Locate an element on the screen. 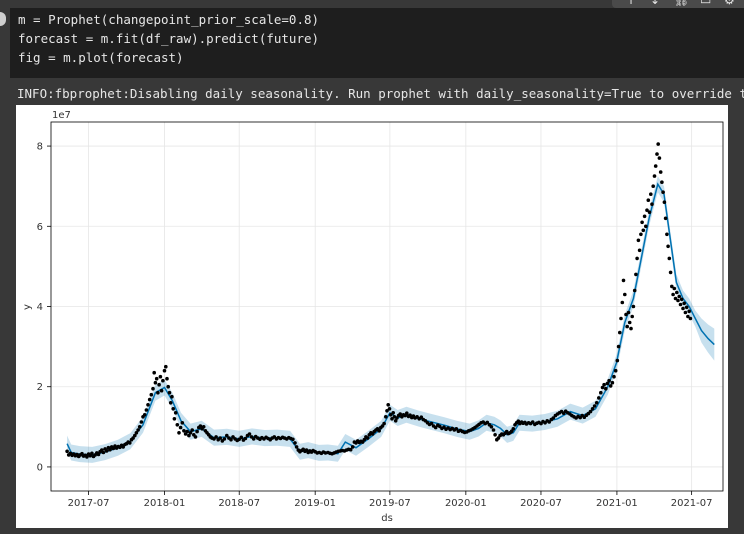 The image size is (744, 534). gear-icon: ⚙ is located at coordinates (729, 3).